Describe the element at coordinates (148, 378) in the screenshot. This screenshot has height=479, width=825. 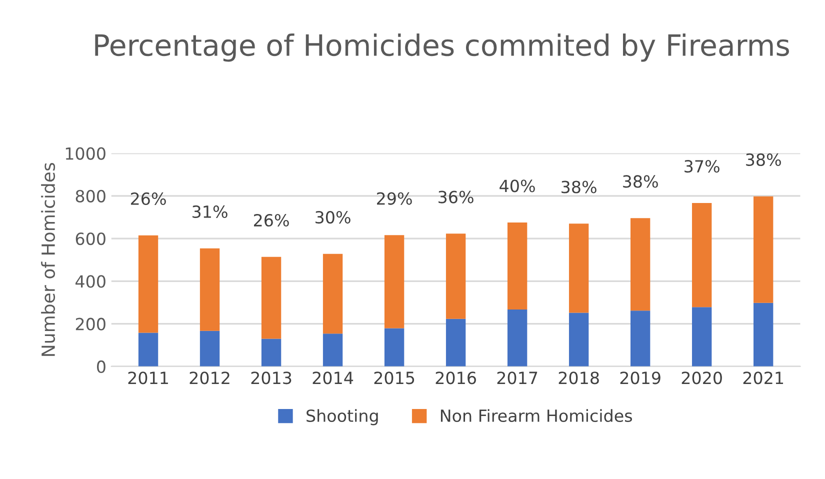
I see `x-tick-label: 2011` at that location.